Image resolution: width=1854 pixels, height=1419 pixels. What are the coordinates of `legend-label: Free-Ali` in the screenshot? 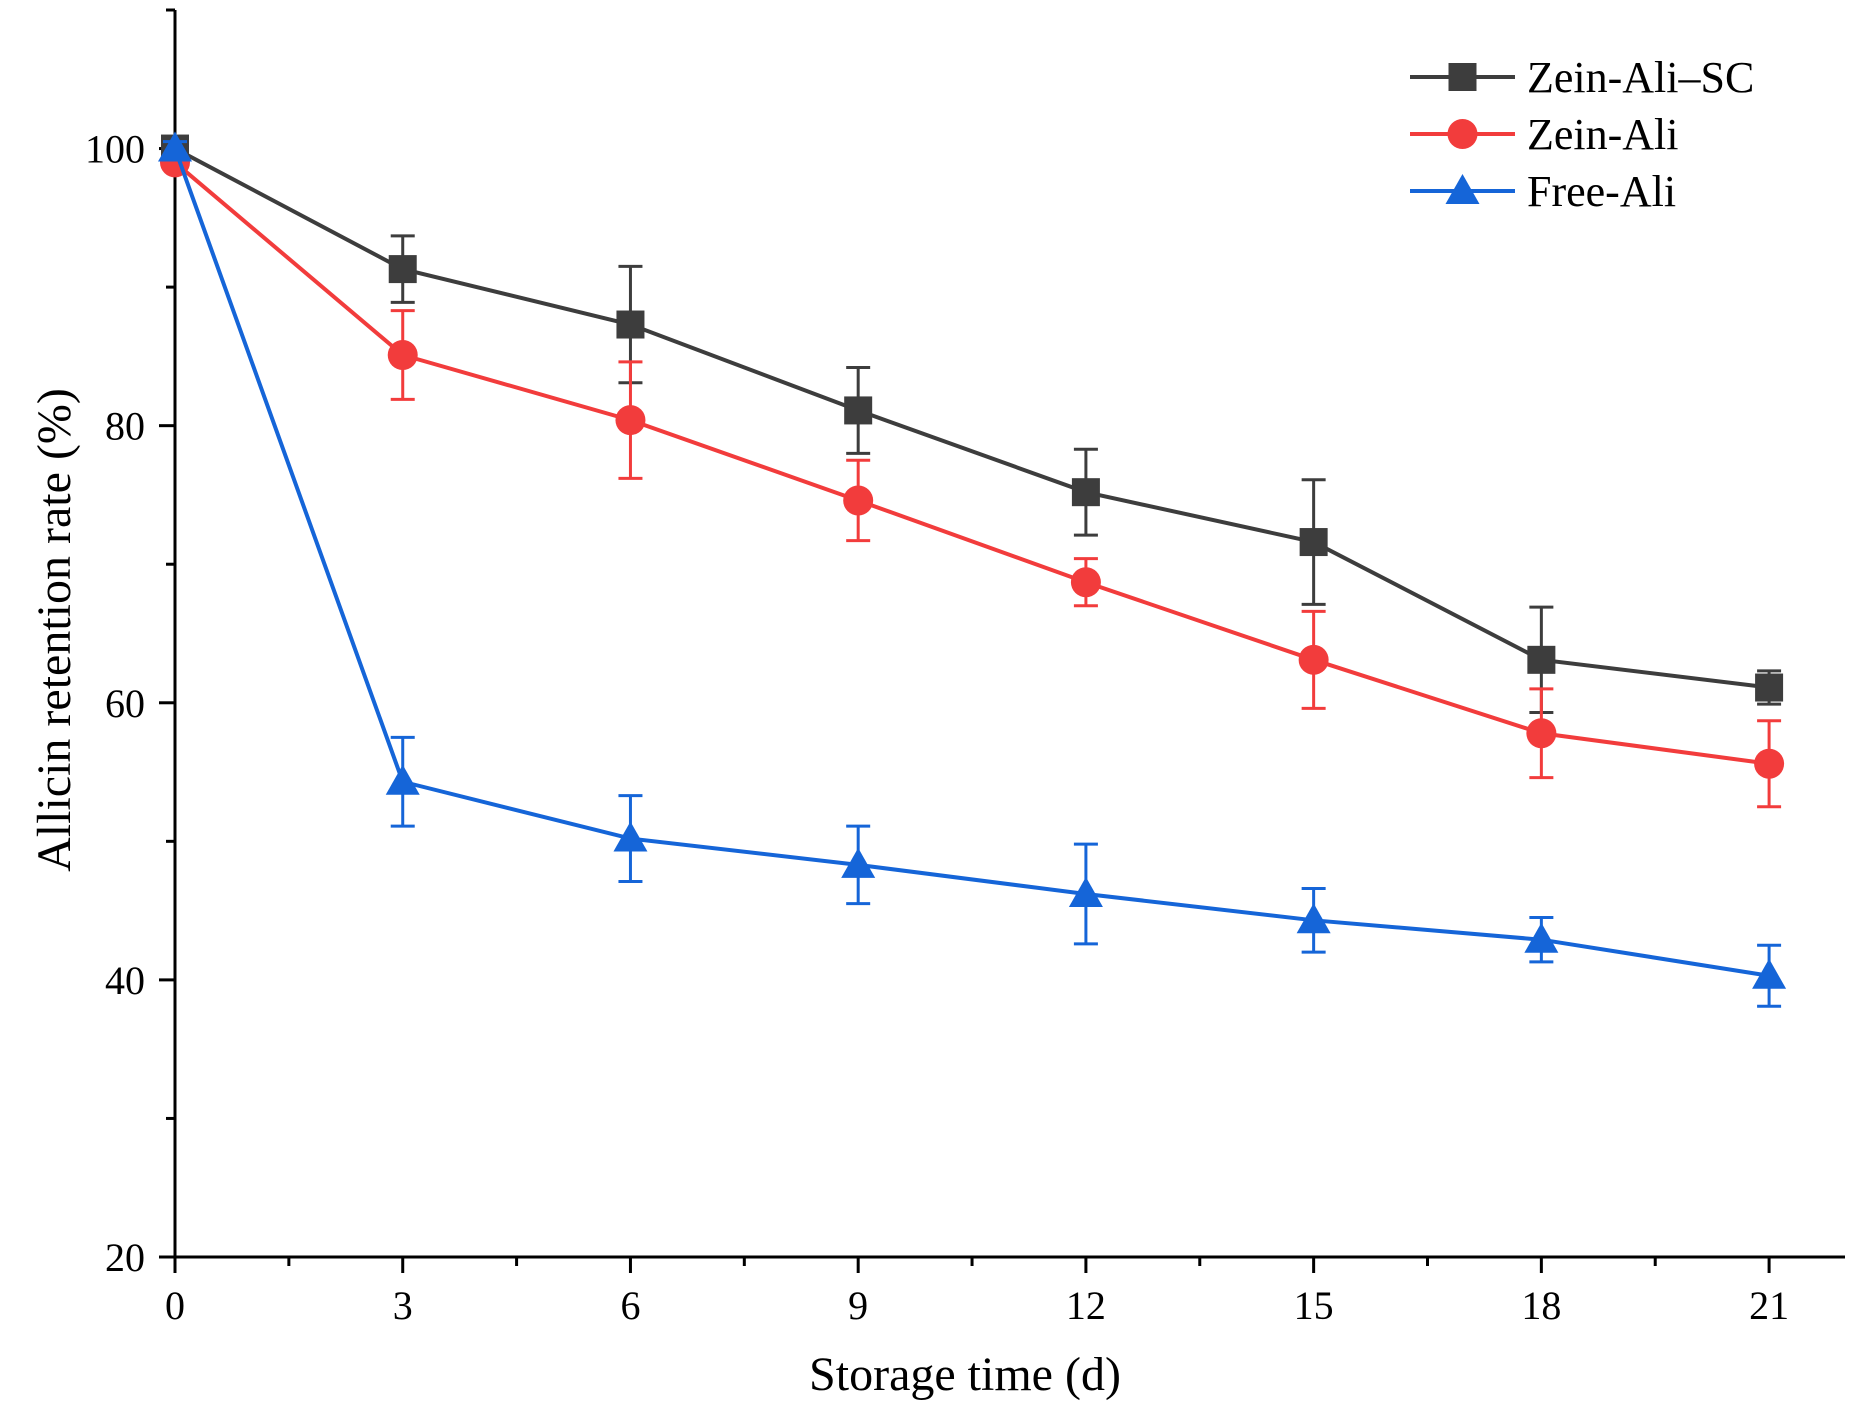 It's located at (1601, 191).